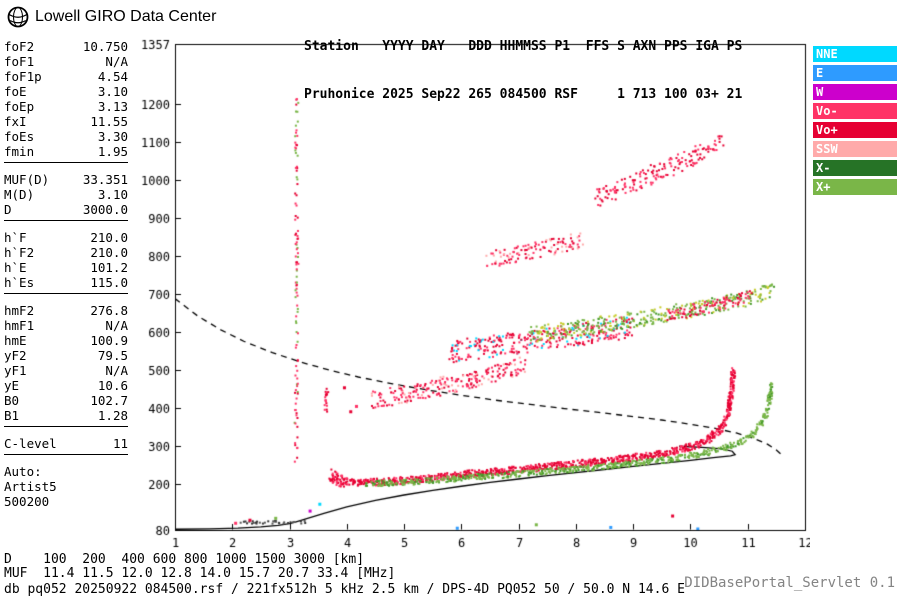  Describe the element at coordinates (112, 76) in the screenshot. I see `param-value: 4.54` at that location.